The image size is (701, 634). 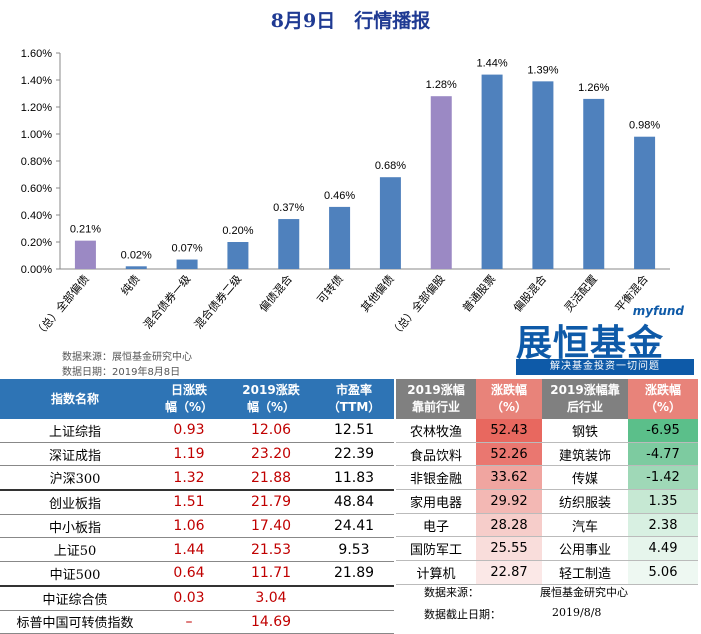 What do you see at coordinates (275, 293) in the screenshot?
I see `category-label: 偏债混合` at bounding box center [275, 293].